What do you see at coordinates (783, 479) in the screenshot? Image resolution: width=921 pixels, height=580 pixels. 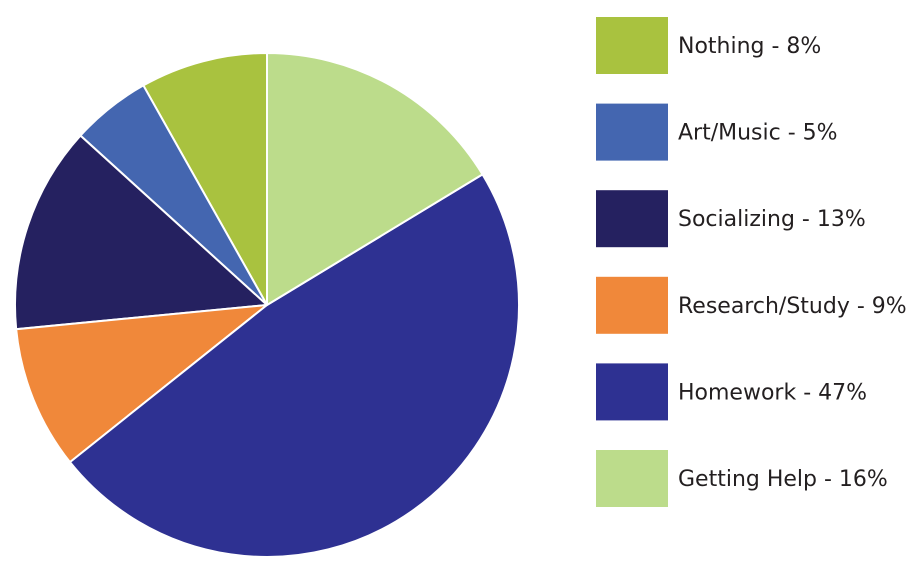 I see `legend-label: Getting Help - 16%` at bounding box center [783, 479].